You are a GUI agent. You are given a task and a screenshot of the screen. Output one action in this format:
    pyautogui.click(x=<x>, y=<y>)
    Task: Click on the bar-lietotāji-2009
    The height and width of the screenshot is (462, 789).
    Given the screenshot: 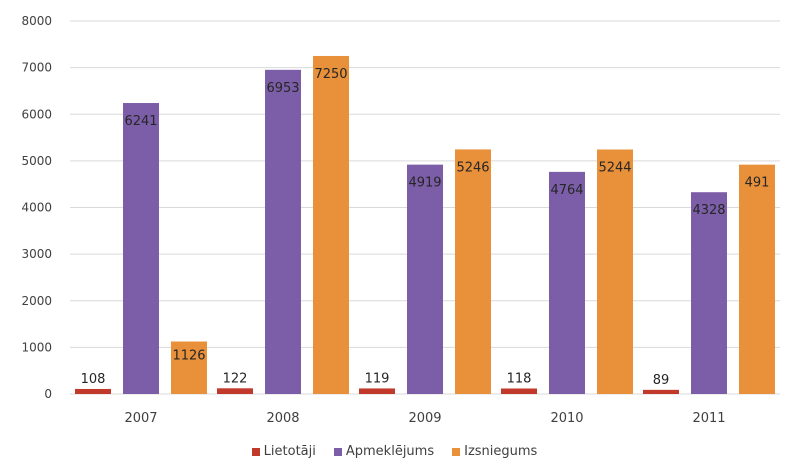 What is the action you would take?
    pyautogui.click(x=377, y=391)
    